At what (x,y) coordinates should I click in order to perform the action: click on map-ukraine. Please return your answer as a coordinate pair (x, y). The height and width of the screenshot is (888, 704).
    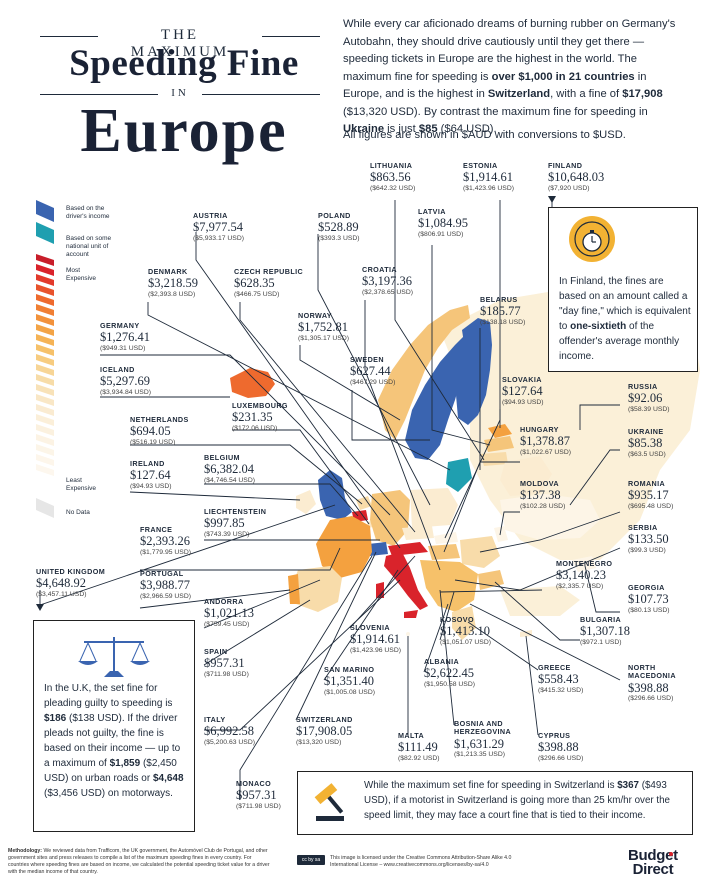
    Looking at the image, I should click on (550, 517).